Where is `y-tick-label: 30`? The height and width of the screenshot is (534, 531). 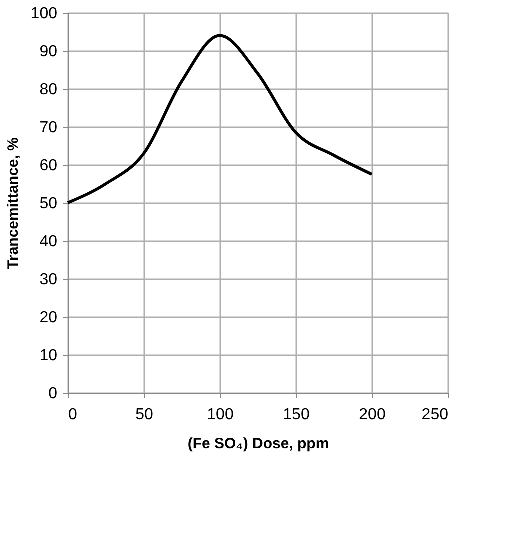
y-tick-label: 30 is located at coordinates (49, 280).